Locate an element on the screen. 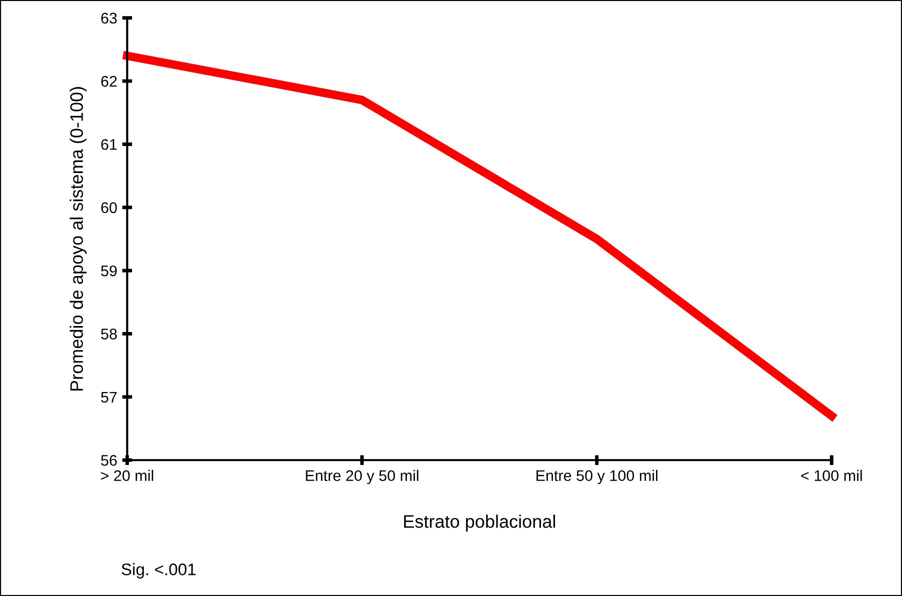 Image resolution: width=902 pixels, height=596 pixels. x-tick-label: < 100 mil is located at coordinates (831, 476).